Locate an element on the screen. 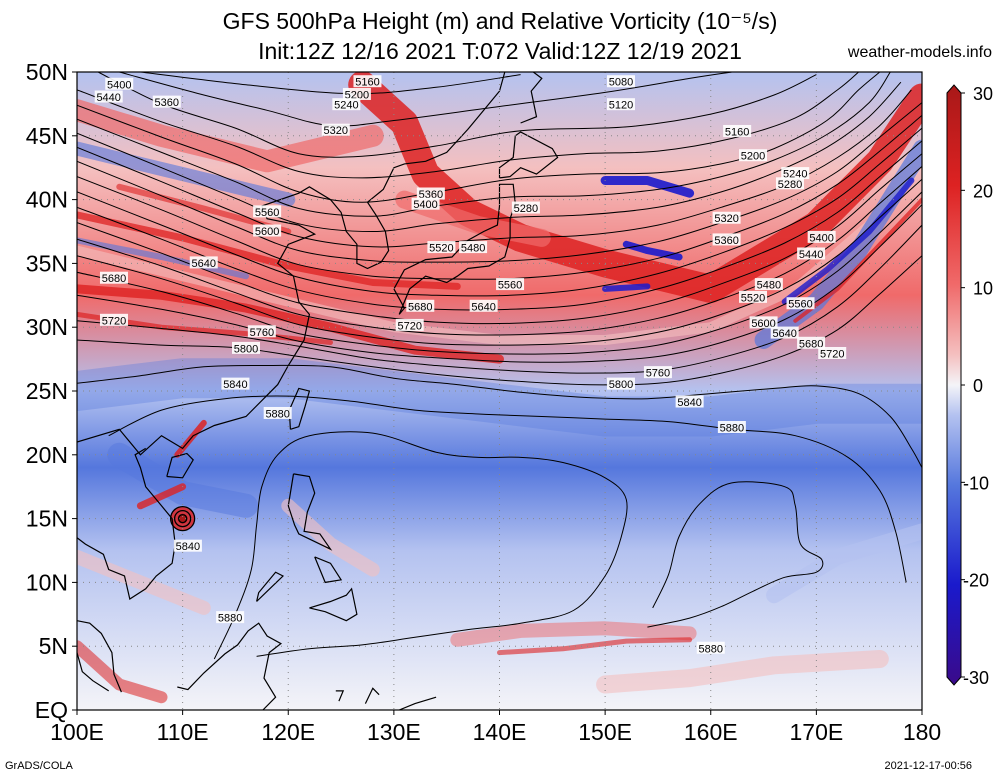 The height and width of the screenshot is (779, 1000). contour-label: 5200 is located at coordinates (753, 157).